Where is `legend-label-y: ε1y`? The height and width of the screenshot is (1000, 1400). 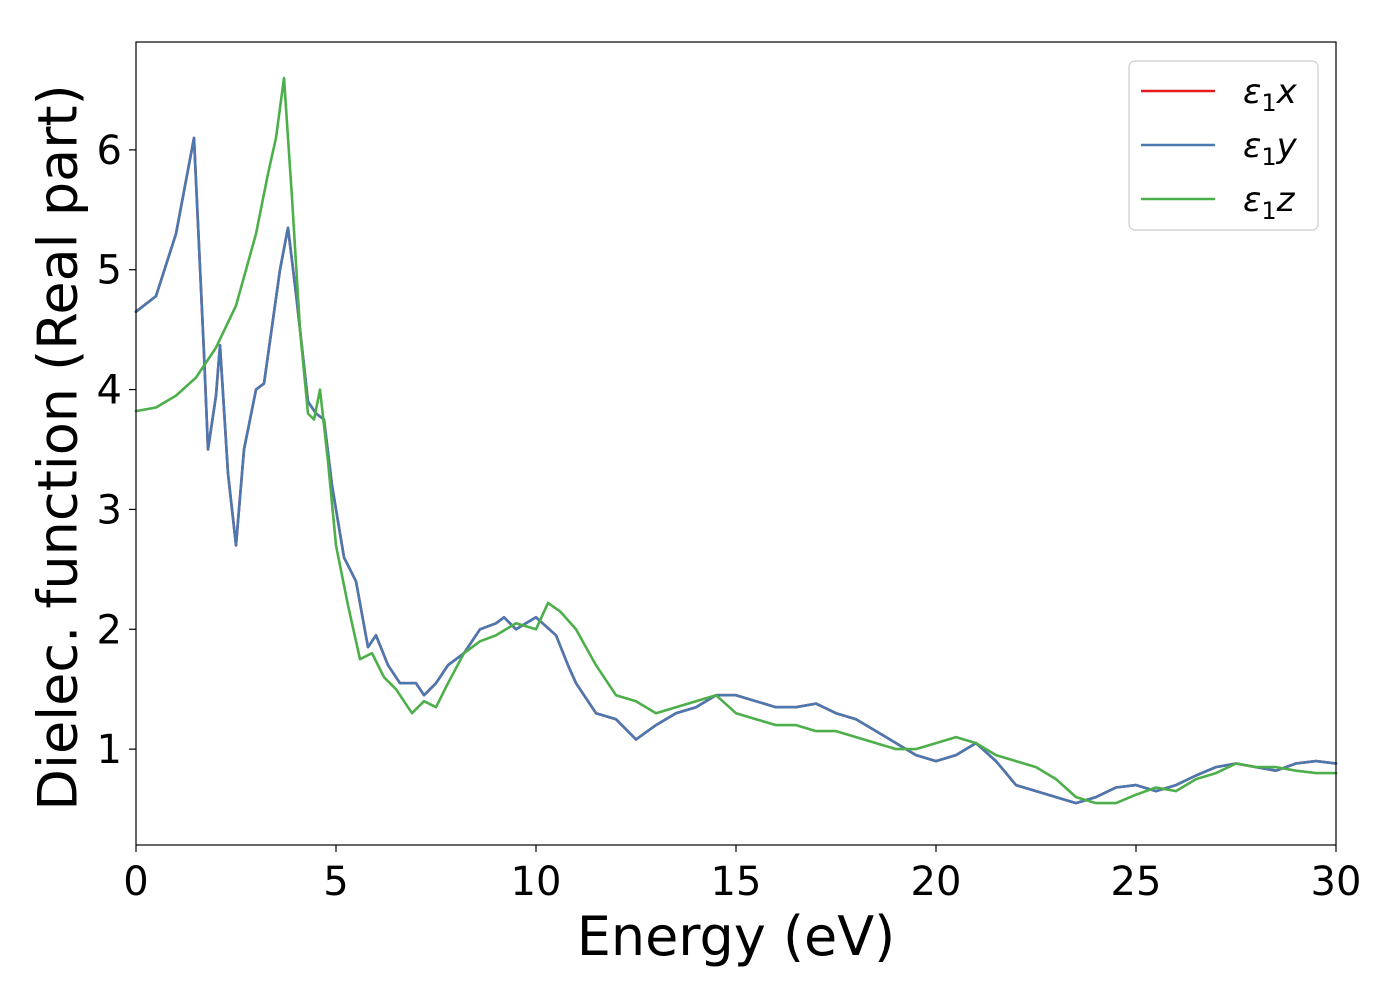
legend-label-y: ε1y is located at coordinates (1270, 148).